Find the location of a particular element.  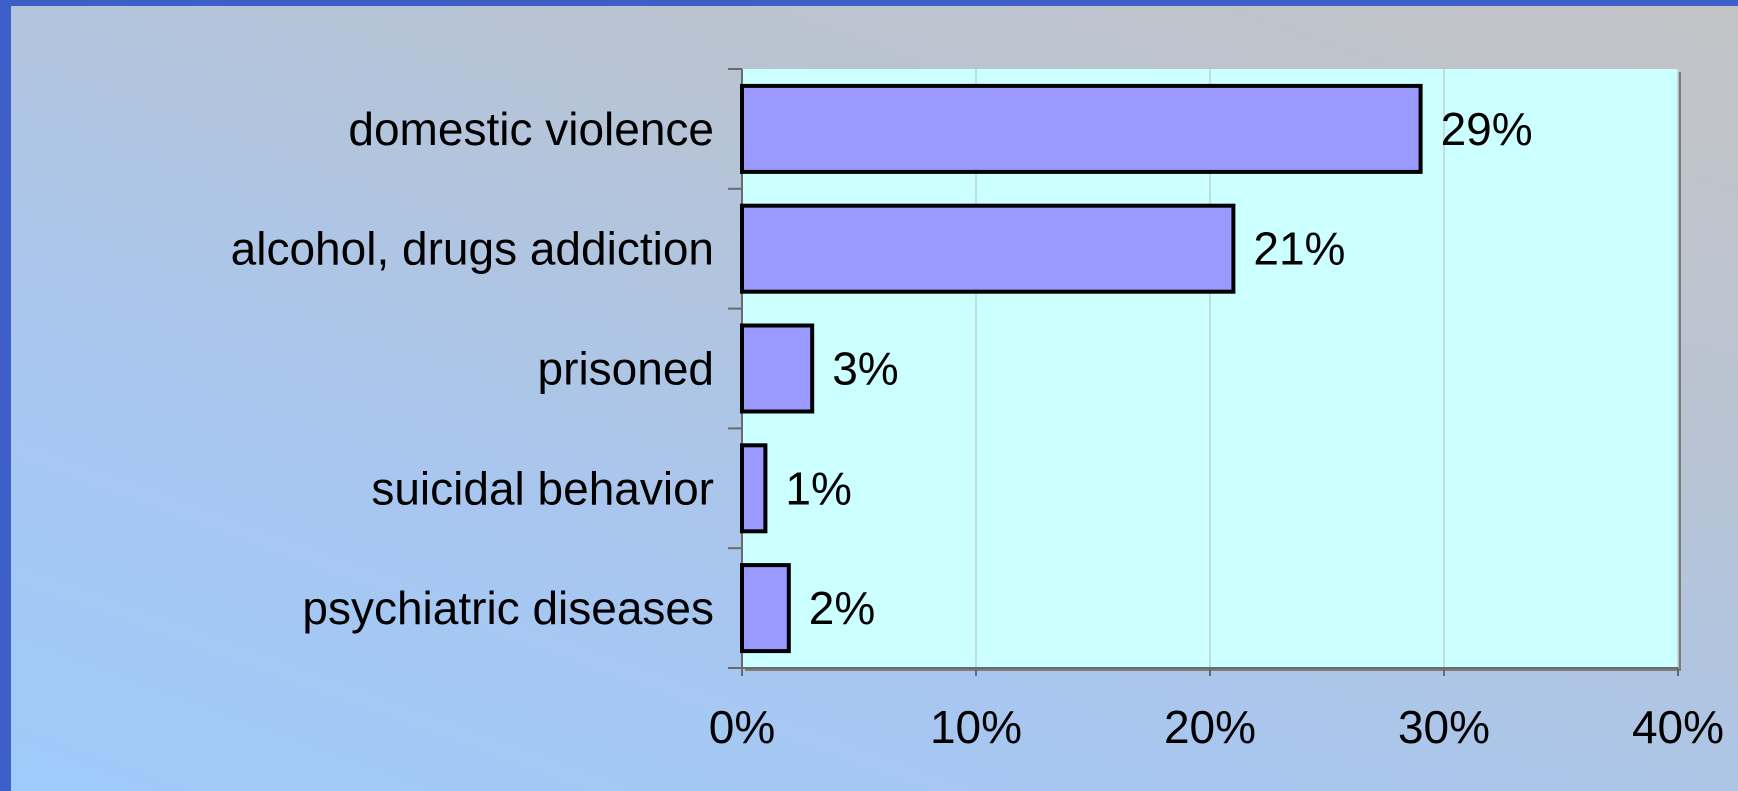

data-label: 29% is located at coordinates (1487, 129).